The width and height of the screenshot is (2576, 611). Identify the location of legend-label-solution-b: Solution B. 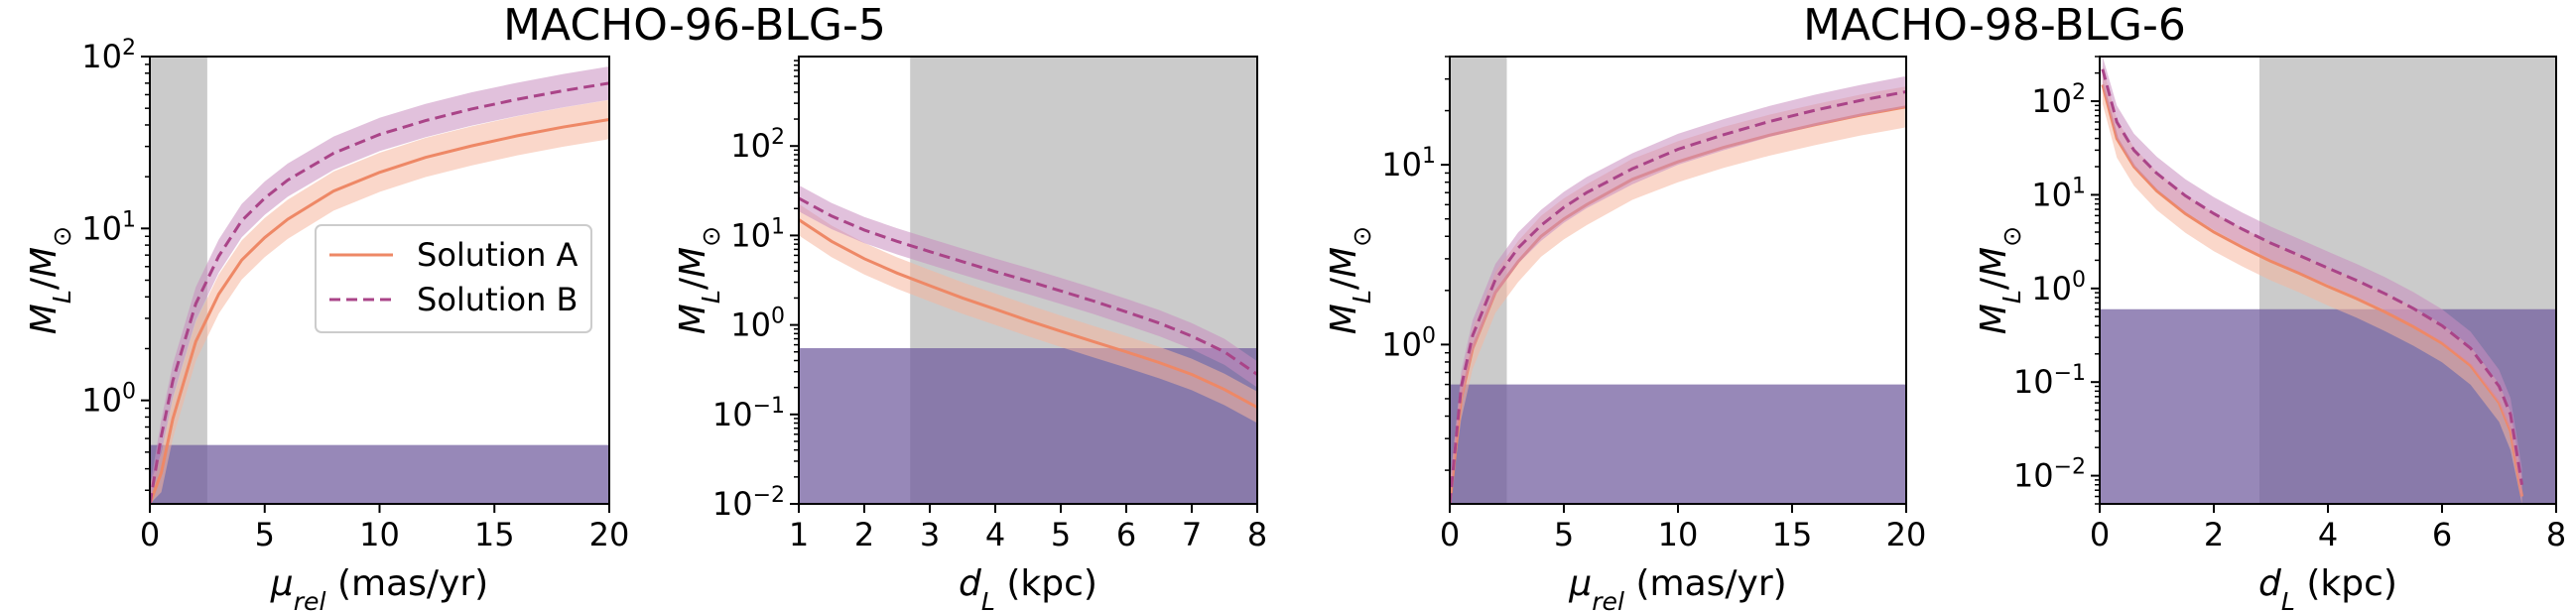
(498, 299).